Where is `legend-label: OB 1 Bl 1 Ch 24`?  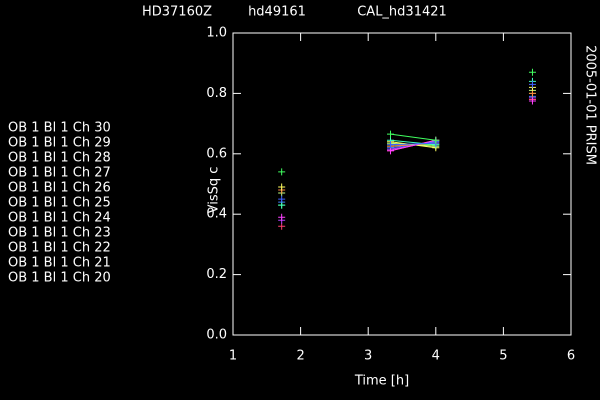 legend-label: OB 1 Bl 1 Ch 24 is located at coordinates (59, 218).